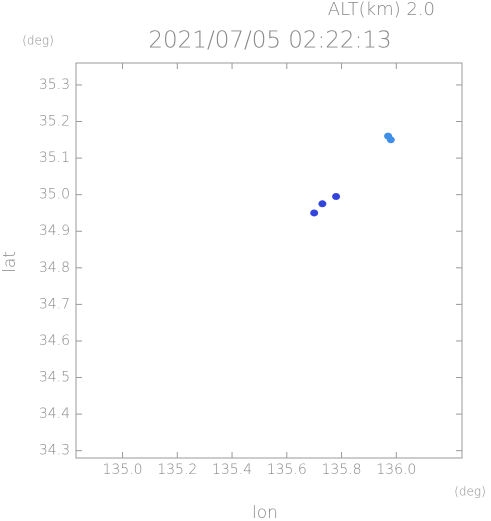  Describe the element at coordinates (381, 10) in the screenshot. I see `altitude-label: ALT(km) 2.0` at that location.